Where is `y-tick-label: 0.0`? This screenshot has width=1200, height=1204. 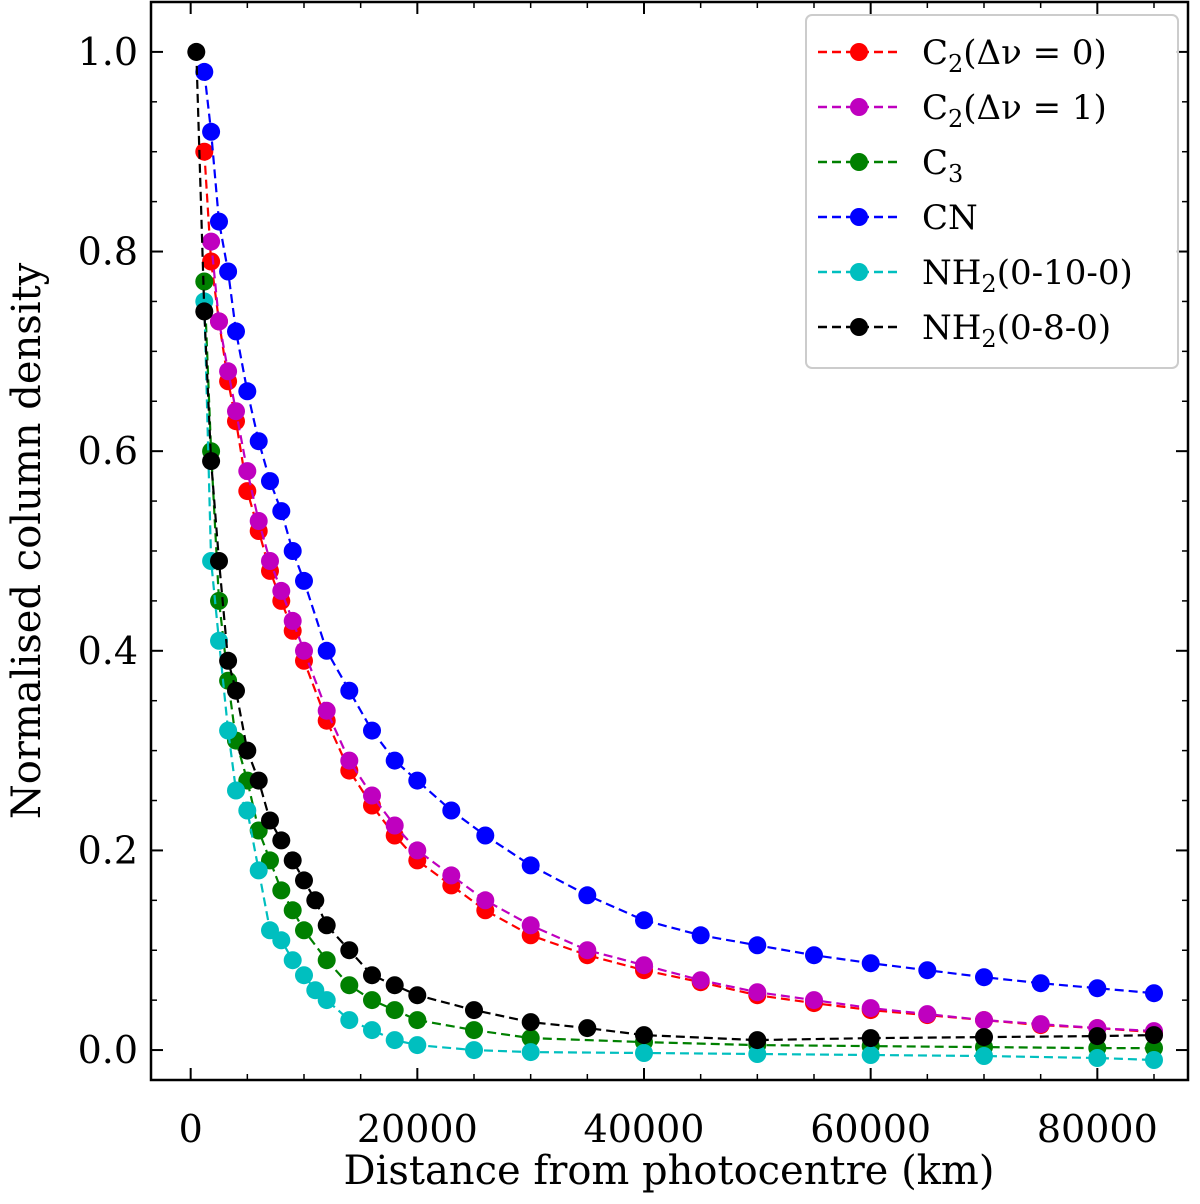
y-tick-label: 0.0 is located at coordinates (108, 1050).